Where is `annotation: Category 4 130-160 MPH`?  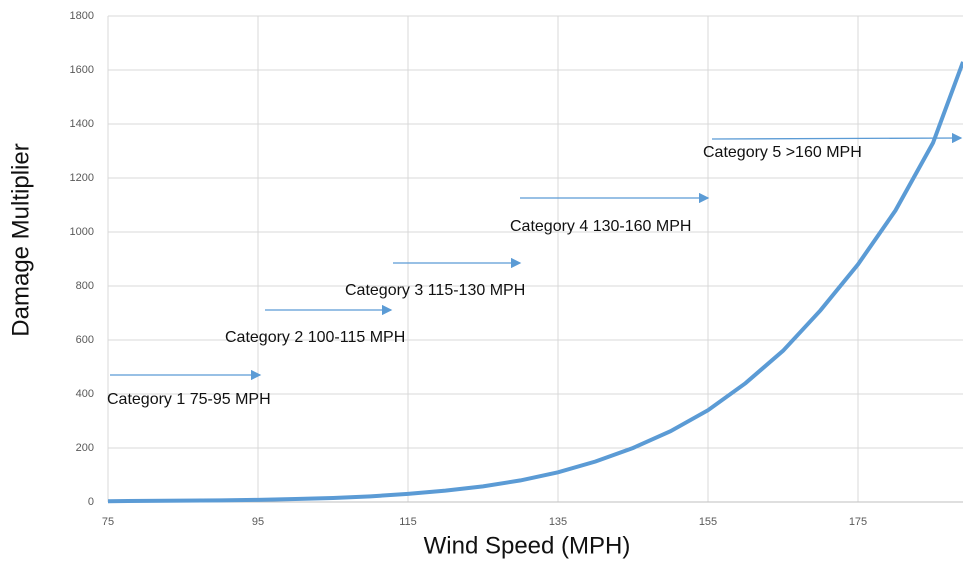
annotation: Category 4 130-160 MPH is located at coordinates (600, 226).